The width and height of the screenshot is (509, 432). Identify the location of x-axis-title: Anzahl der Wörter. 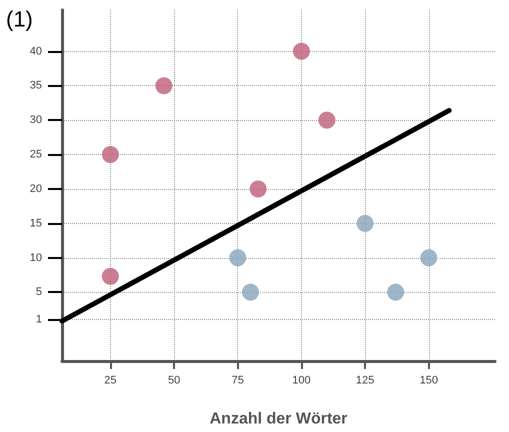
(279, 419).